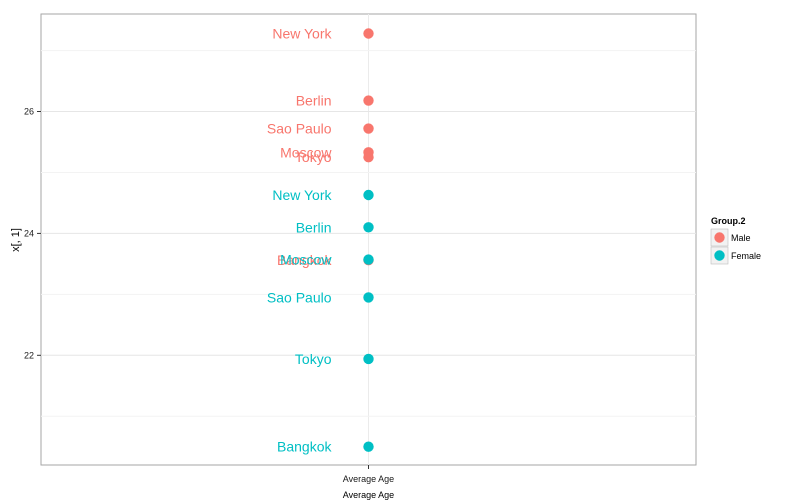 This screenshot has width=792, height=504. Describe the element at coordinates (728, 221) in the screenshot. I see `legend-title: Group.2` at that location.